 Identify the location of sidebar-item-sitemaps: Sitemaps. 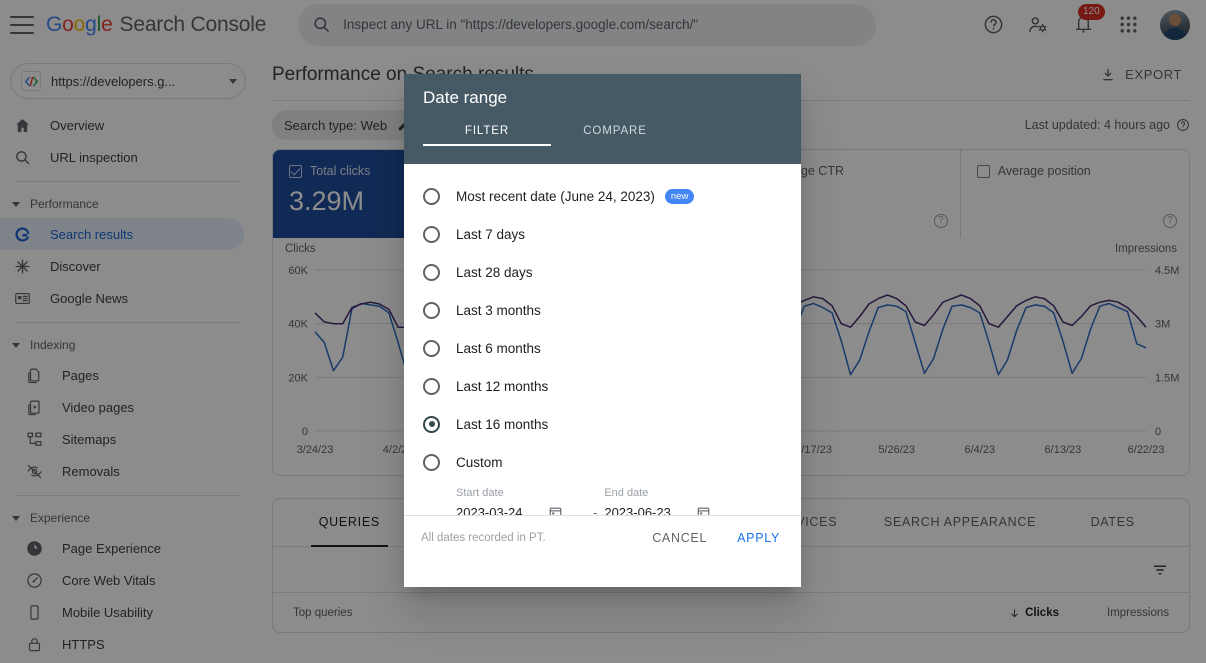
(122, 439).